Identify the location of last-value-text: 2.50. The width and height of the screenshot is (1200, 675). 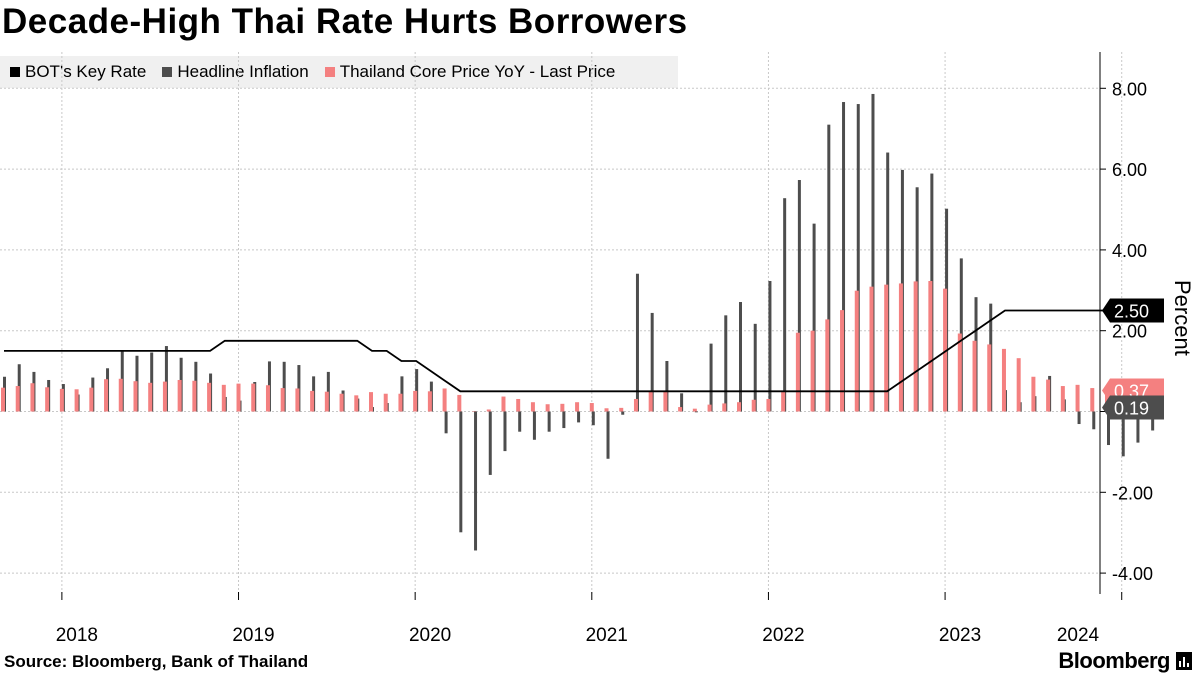
(1131, 312).